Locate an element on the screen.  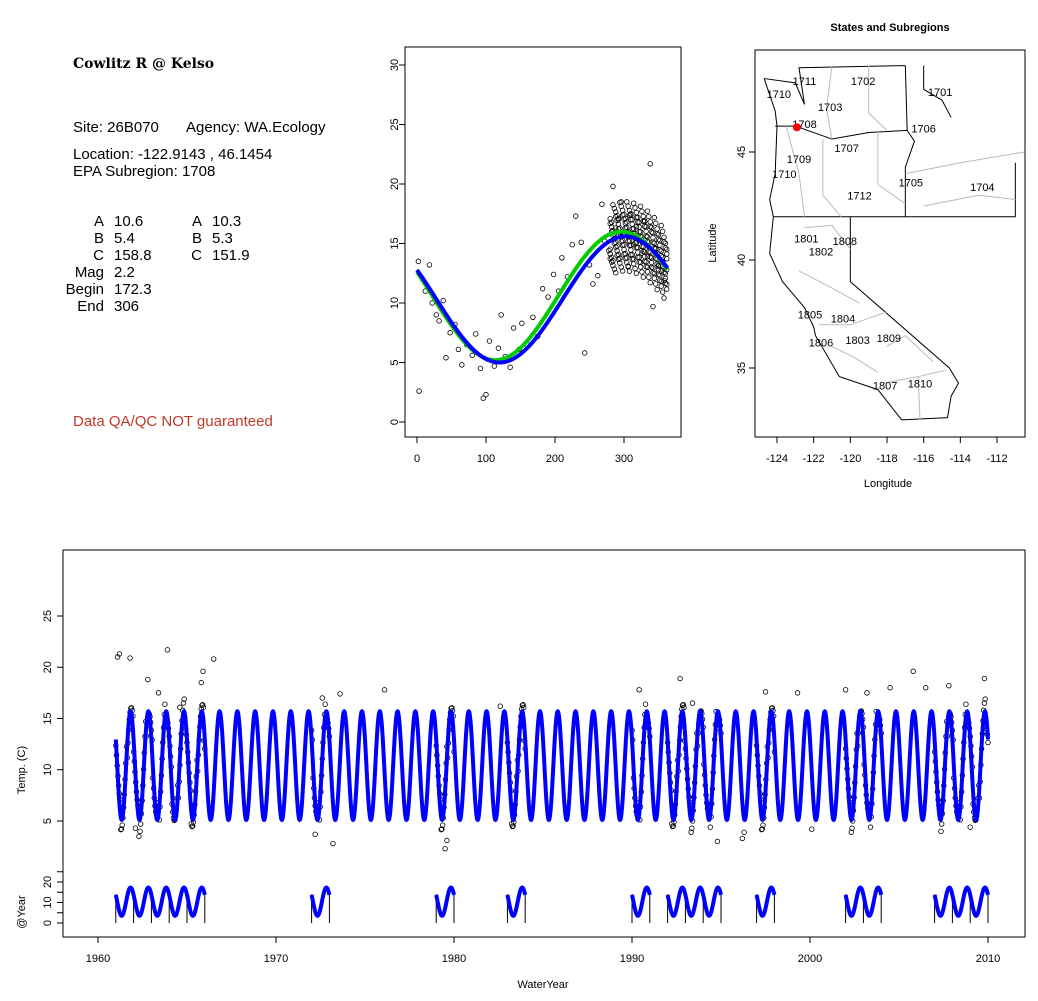
param-value: 172.3 is located at coordinates (133, 289).